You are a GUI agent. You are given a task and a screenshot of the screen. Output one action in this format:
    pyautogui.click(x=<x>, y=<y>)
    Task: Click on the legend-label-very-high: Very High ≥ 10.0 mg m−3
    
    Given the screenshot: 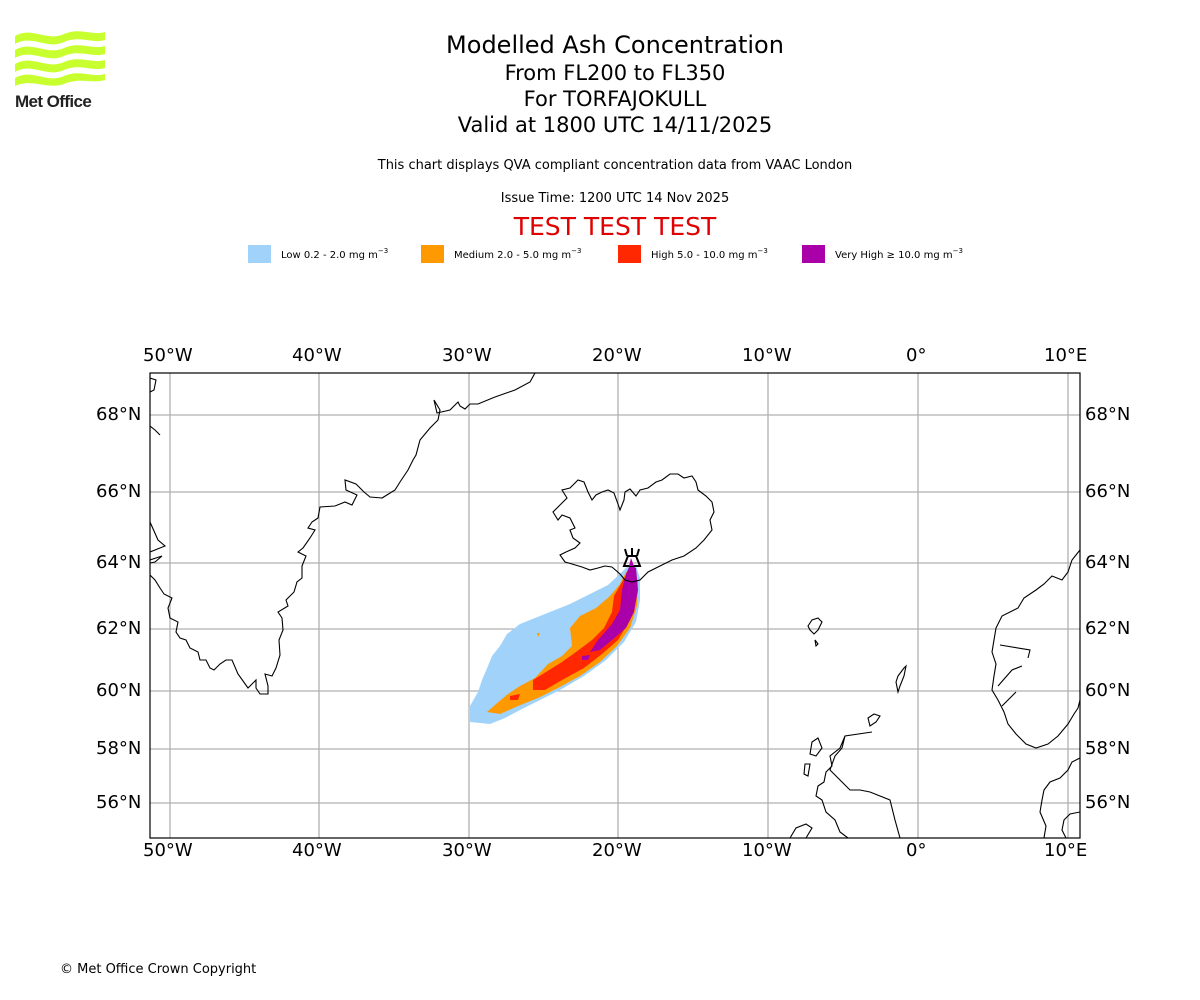 What is the action you would take?
    pyautogui.click(x=899, y=254)
    